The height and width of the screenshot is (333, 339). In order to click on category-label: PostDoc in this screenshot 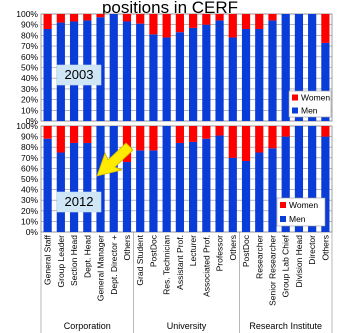, I will do `click(153, 250)`.